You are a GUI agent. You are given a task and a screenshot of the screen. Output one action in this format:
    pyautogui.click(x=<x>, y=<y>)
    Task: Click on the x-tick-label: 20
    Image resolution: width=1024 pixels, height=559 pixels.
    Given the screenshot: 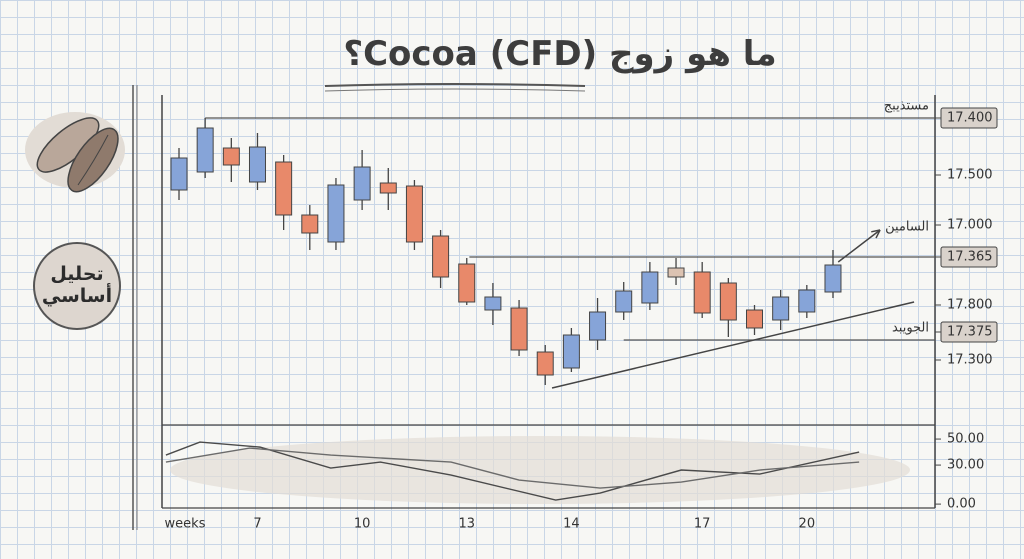 What is the action you would take?
    pyautogui.click(x=807, y=524)
    